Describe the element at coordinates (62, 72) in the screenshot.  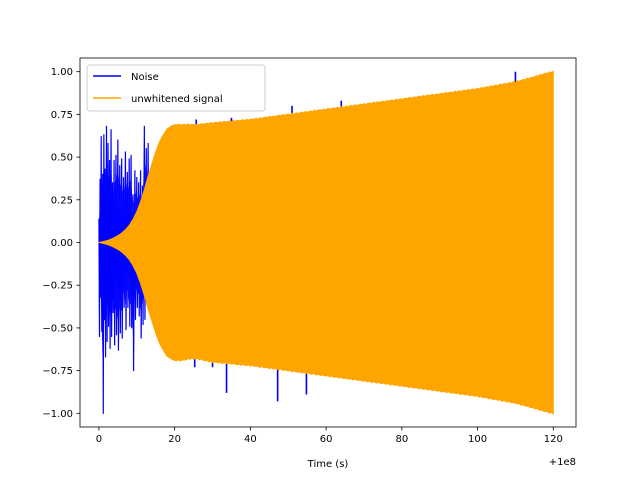
I see `y-tick-label-8: 1.00` at that location.